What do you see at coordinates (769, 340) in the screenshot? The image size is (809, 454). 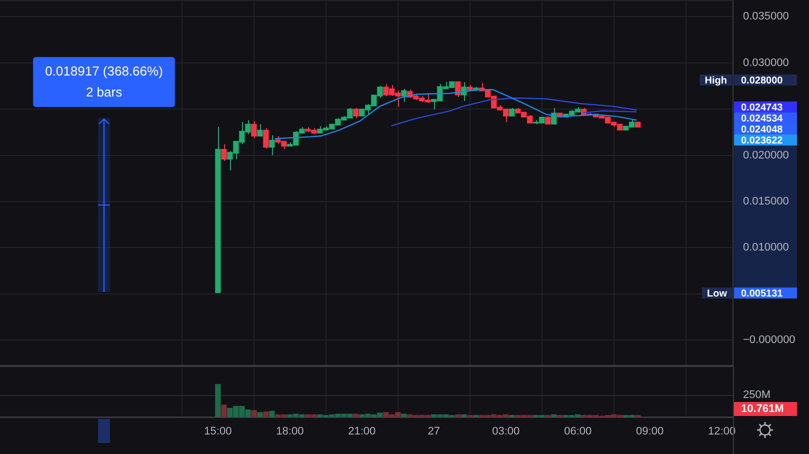 I see `y-tick-label: −0.000000` at bounding box center [769, 340].